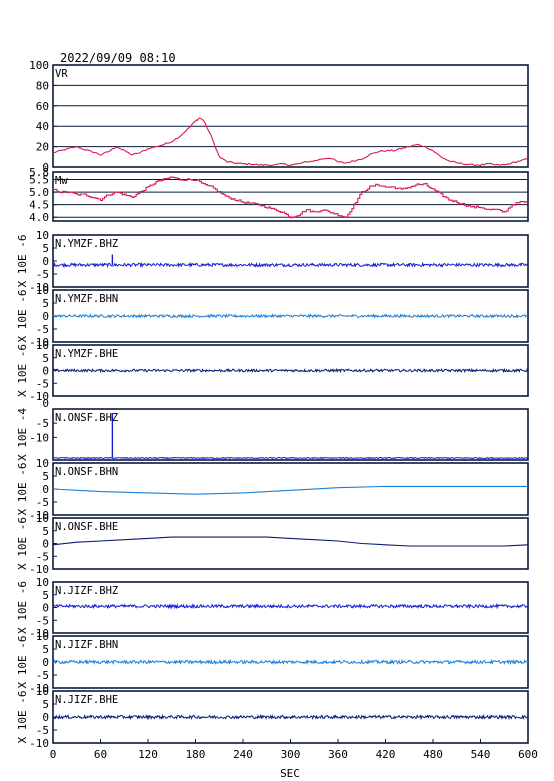  What do you see at coordinates (45, 167) in the screenshot?
I see `y-tick-label-vr-0: 0` at bounding box center [45, 167].